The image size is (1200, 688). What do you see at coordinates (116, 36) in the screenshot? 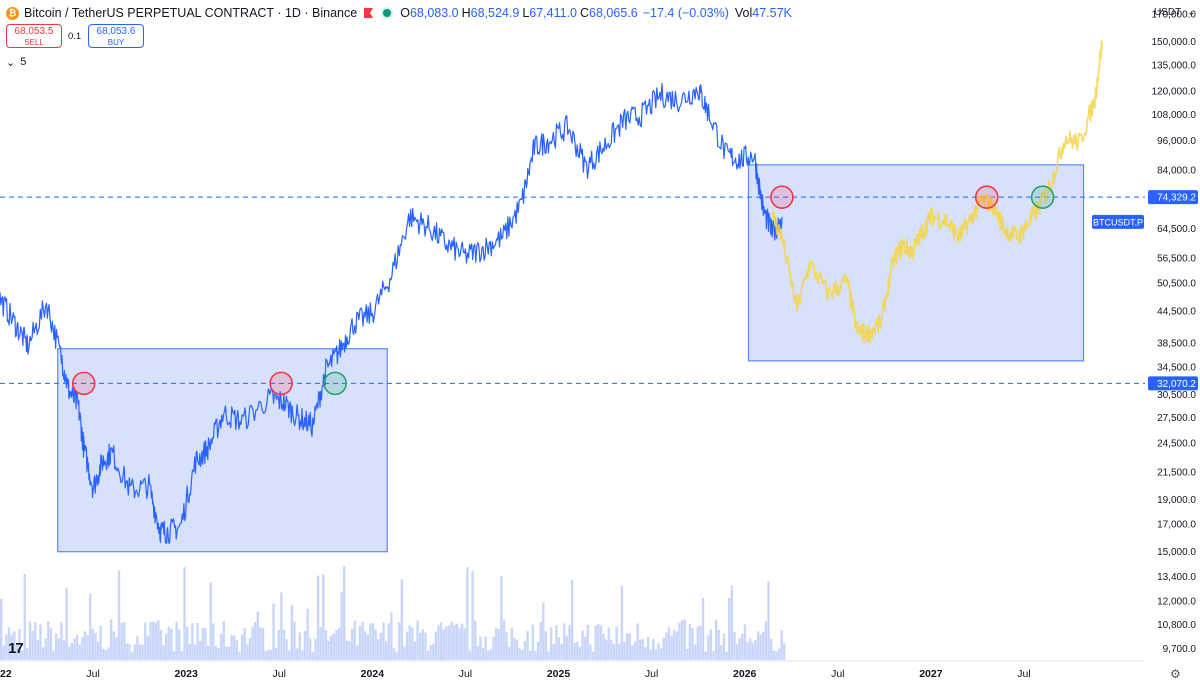
I see `buy-button: 68,053.6 BUY` at bounding box center [116, 36].